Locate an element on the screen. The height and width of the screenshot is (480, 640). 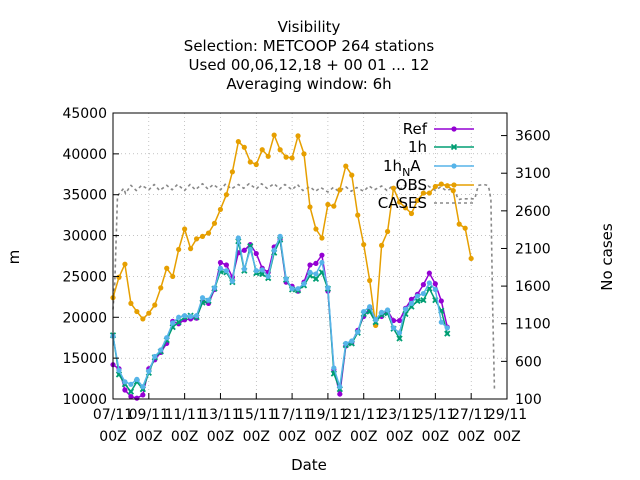
y-tick-label: 25000 is located at coordinates (84, 277).